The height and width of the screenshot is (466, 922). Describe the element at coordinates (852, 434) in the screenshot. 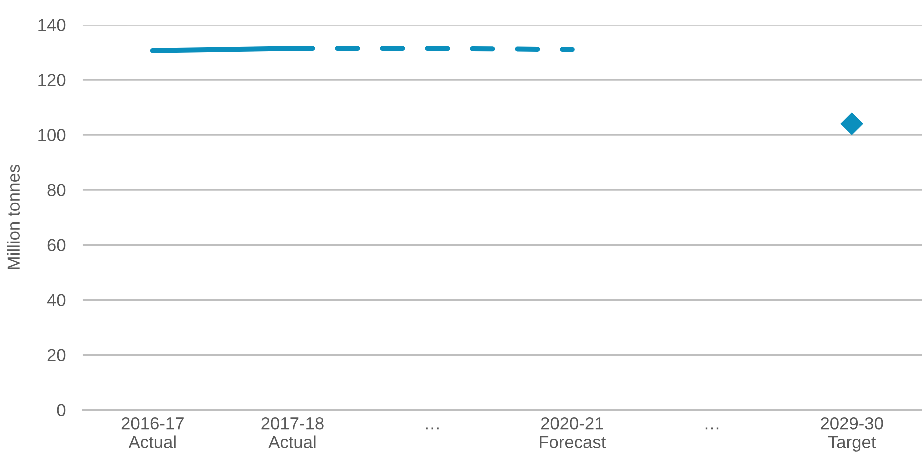

I see `x-tick-label: 2029-30 Target` at that location.